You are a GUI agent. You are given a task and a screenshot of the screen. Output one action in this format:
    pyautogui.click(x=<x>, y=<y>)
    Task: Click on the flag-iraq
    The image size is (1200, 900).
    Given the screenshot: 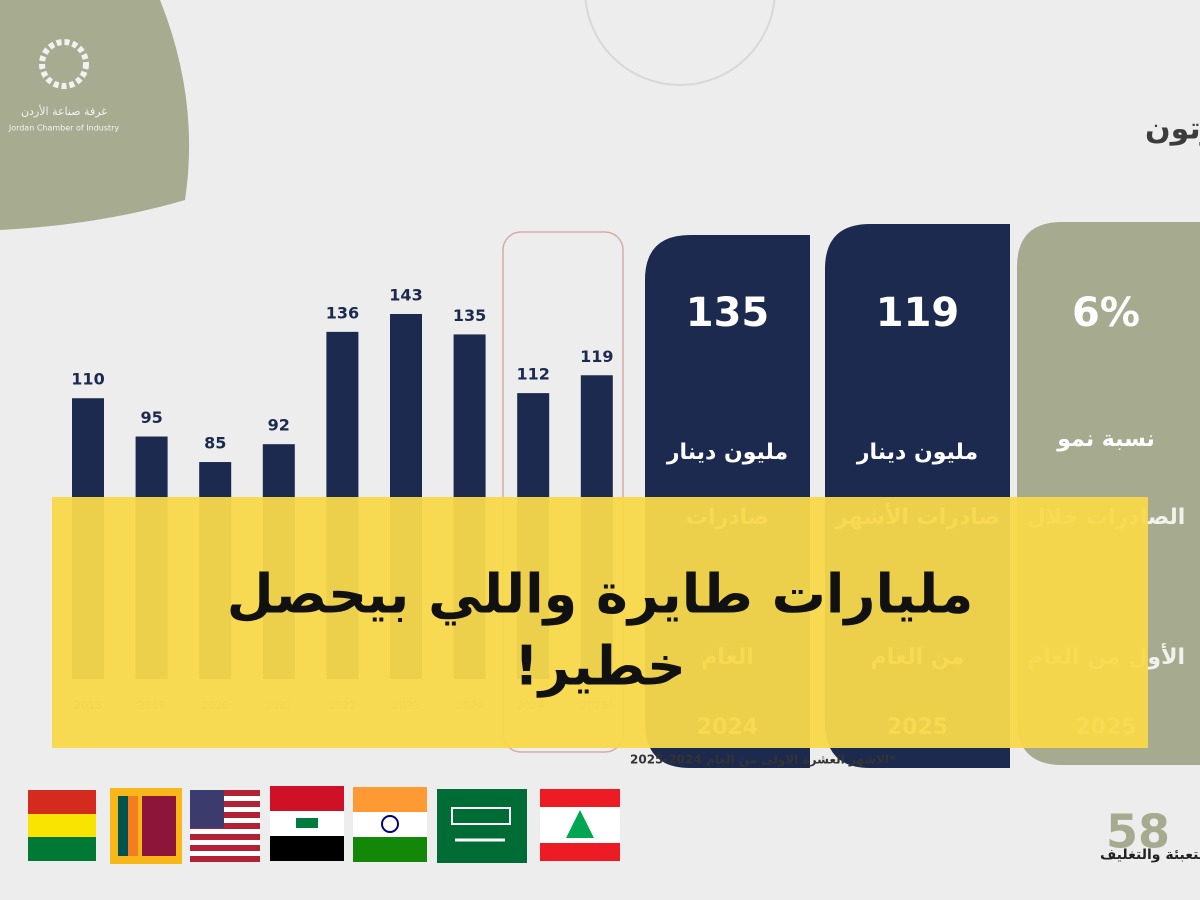 What is the action you would take?
    pyautogui.click(x=307, y=823)
    